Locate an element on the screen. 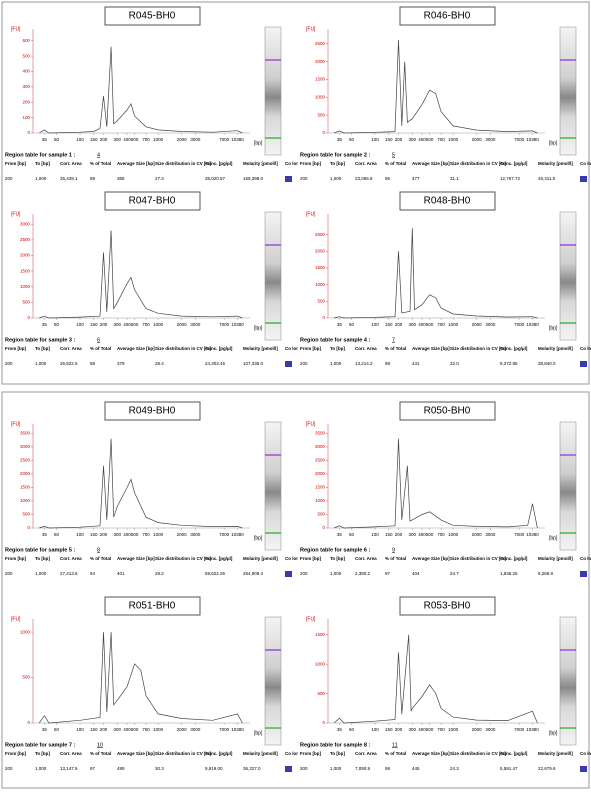 The width and height of the screenshot is (591, 795). chart-title: R047-BH0 is located at coordinates (152, 201).